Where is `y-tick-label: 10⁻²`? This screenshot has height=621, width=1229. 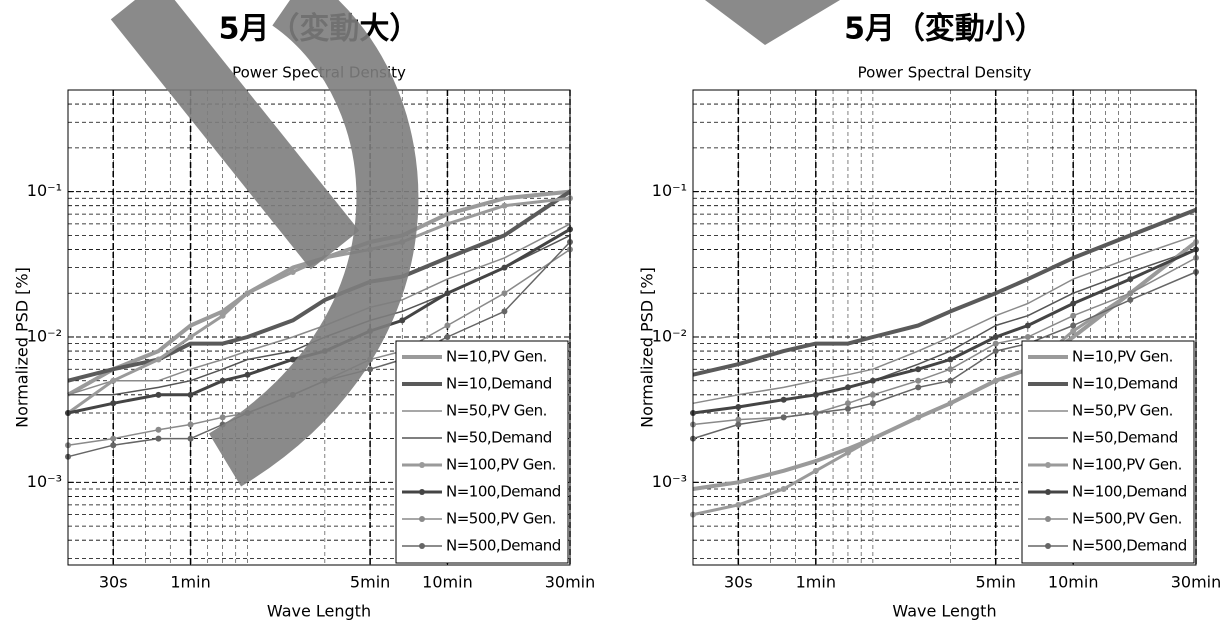
y-tick-label: 10⁻² is located at coordinates (669, 335).